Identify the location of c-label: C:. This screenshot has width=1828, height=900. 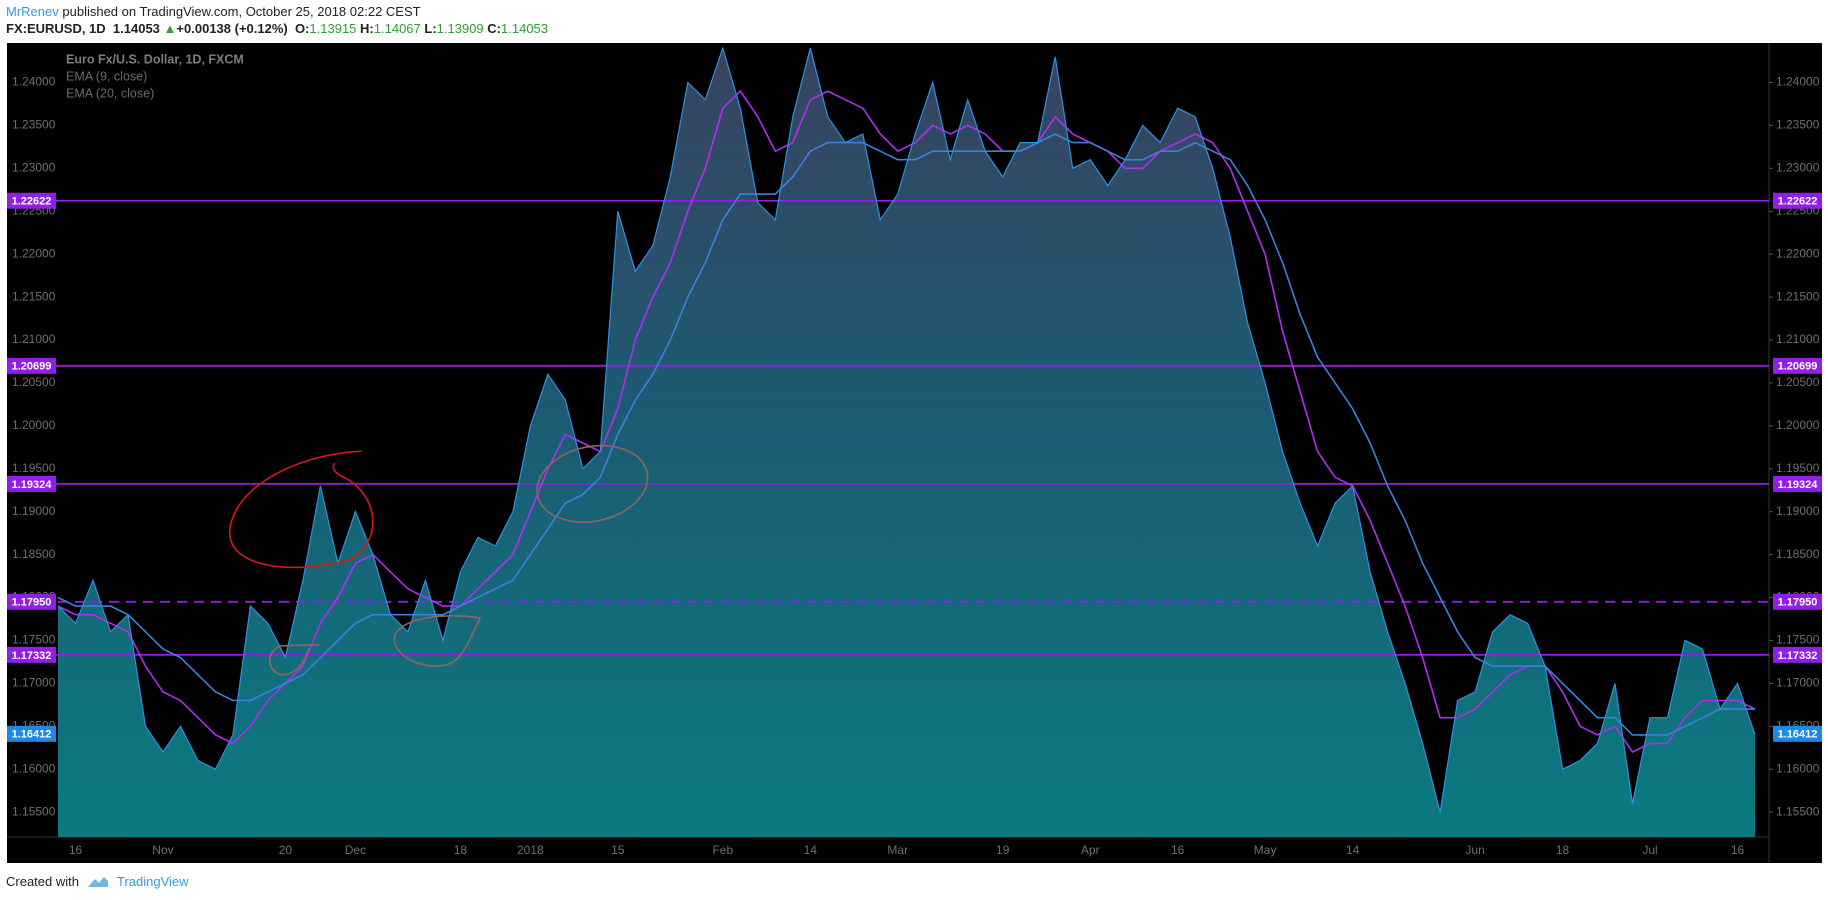
(494, 28).